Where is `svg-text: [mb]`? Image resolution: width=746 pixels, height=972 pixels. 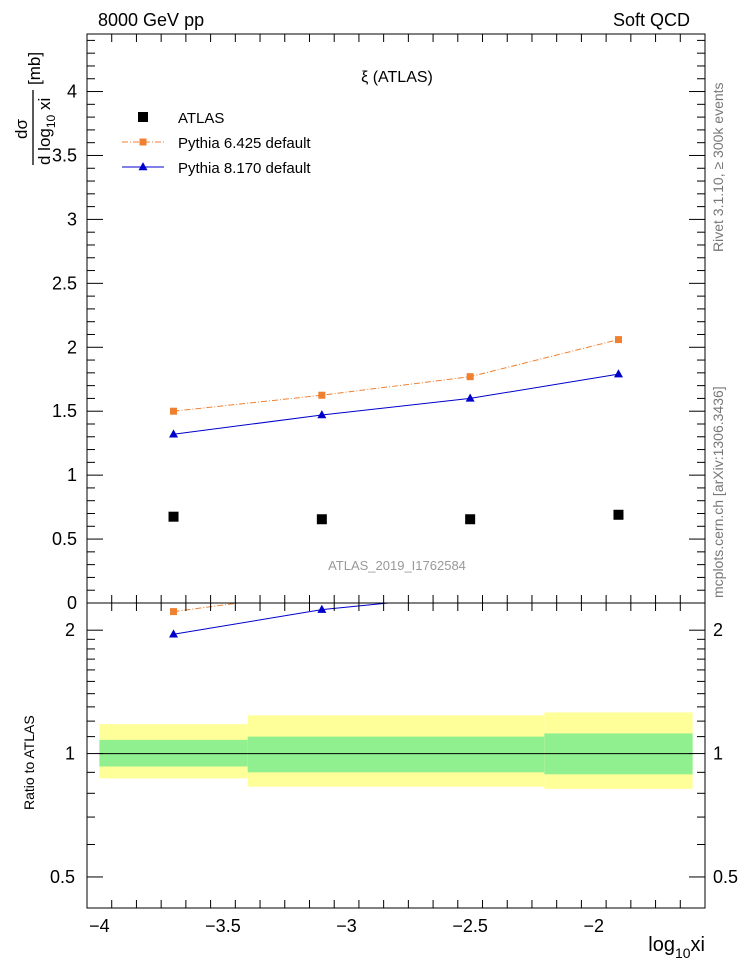
svg-text: [mb] is located at coordinates (34, 68).